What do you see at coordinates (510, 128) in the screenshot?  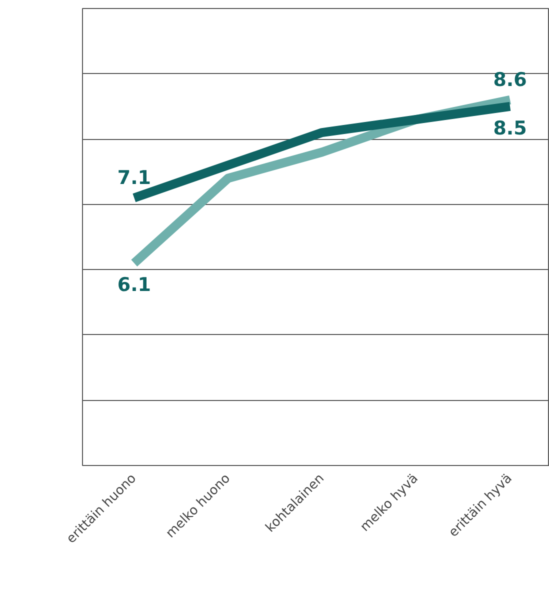 I see `data-label: 8.5` at bounding box center [510, 128].